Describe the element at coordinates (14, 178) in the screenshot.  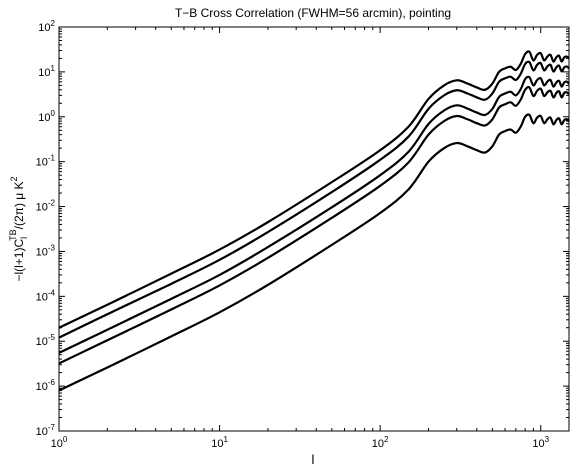
I see `y-axis-label-sup2: 2` at that location.